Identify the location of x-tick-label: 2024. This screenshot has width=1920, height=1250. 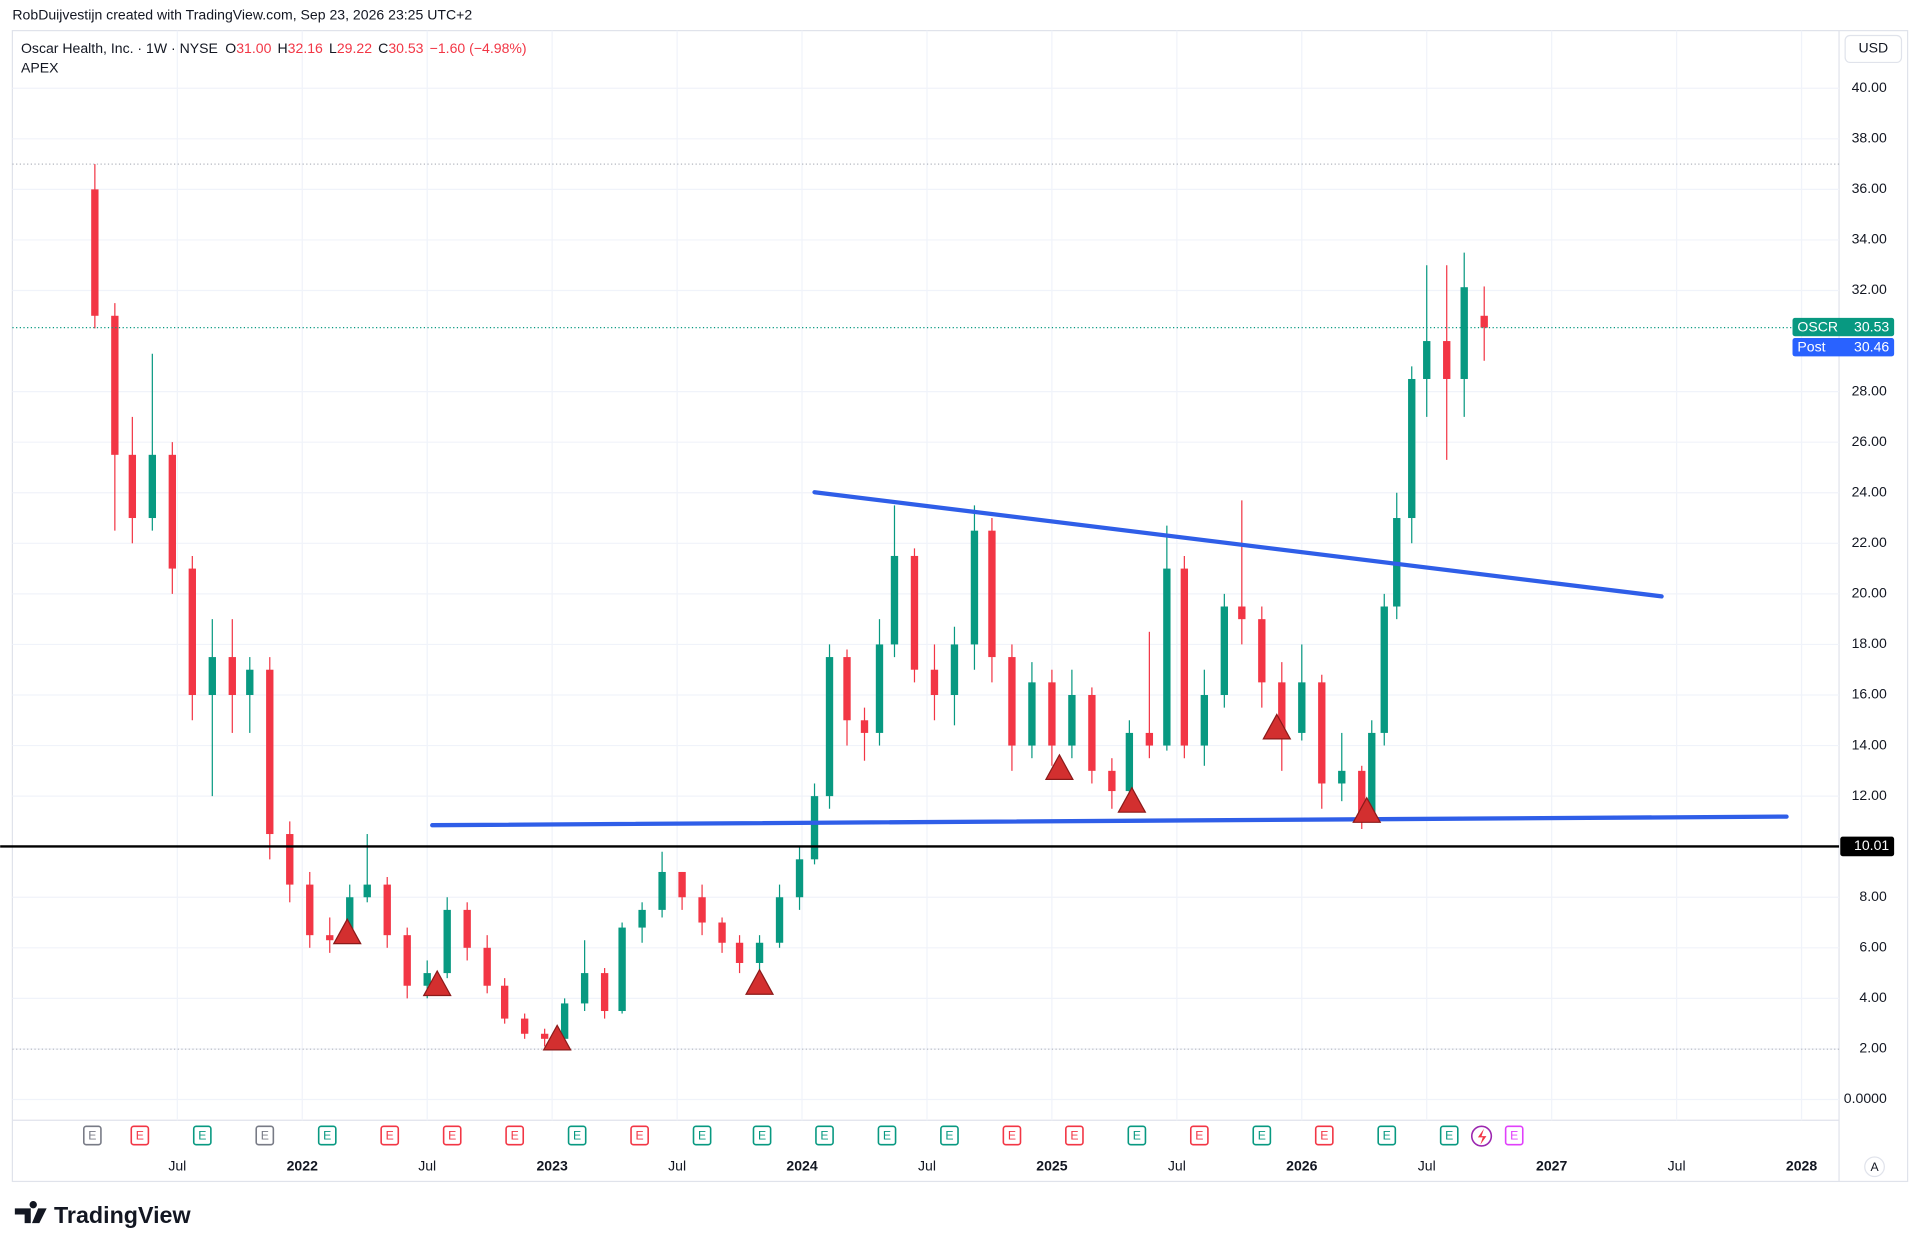
(801, 1165).